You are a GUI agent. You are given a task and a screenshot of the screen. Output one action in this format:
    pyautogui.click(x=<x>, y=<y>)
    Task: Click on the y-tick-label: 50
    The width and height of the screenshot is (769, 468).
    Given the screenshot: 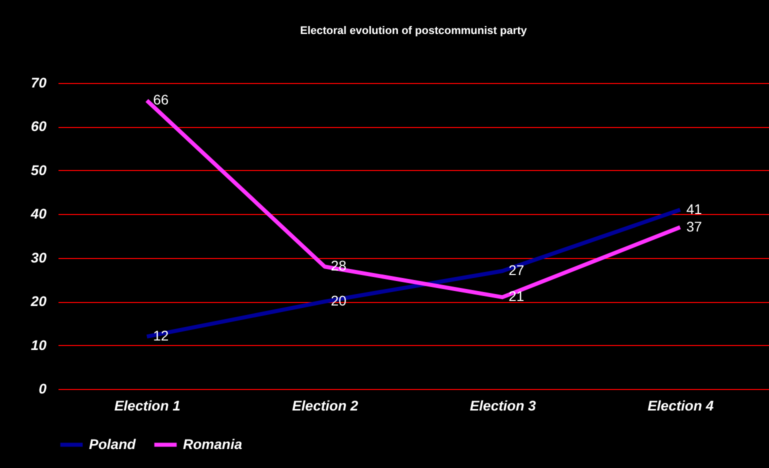 What is the action you would take?
    pyautogui.click(x=38, y=170)
    